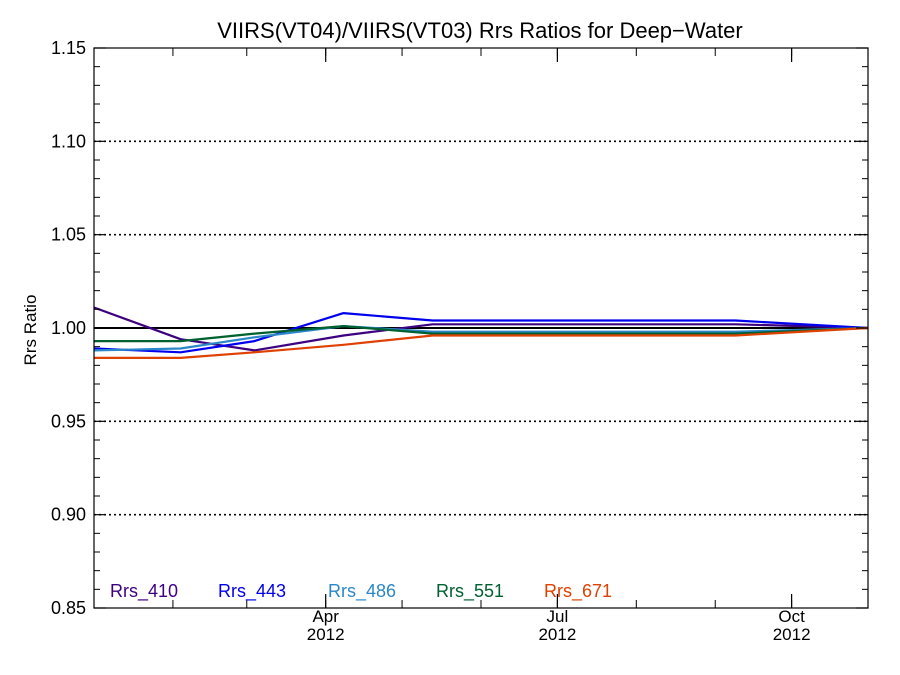 Image resolution: width=900 pixels, height=675 pixels. I want to click on y-tick-label: 1.10, so click(68, 141).